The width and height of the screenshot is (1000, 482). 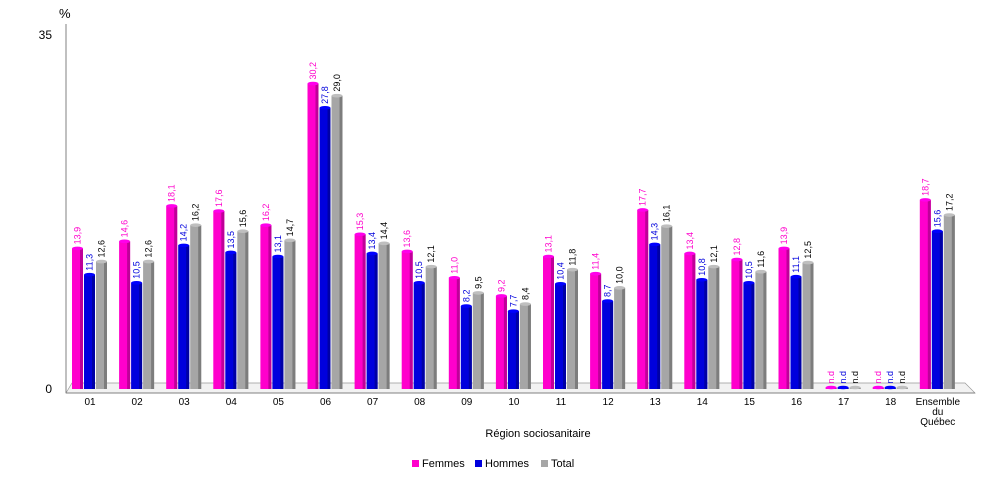 What do you see at coordinates (703, 402) in the screenshot?
I see `x-tick-label-line: 14` at bounding box center [703, 402].